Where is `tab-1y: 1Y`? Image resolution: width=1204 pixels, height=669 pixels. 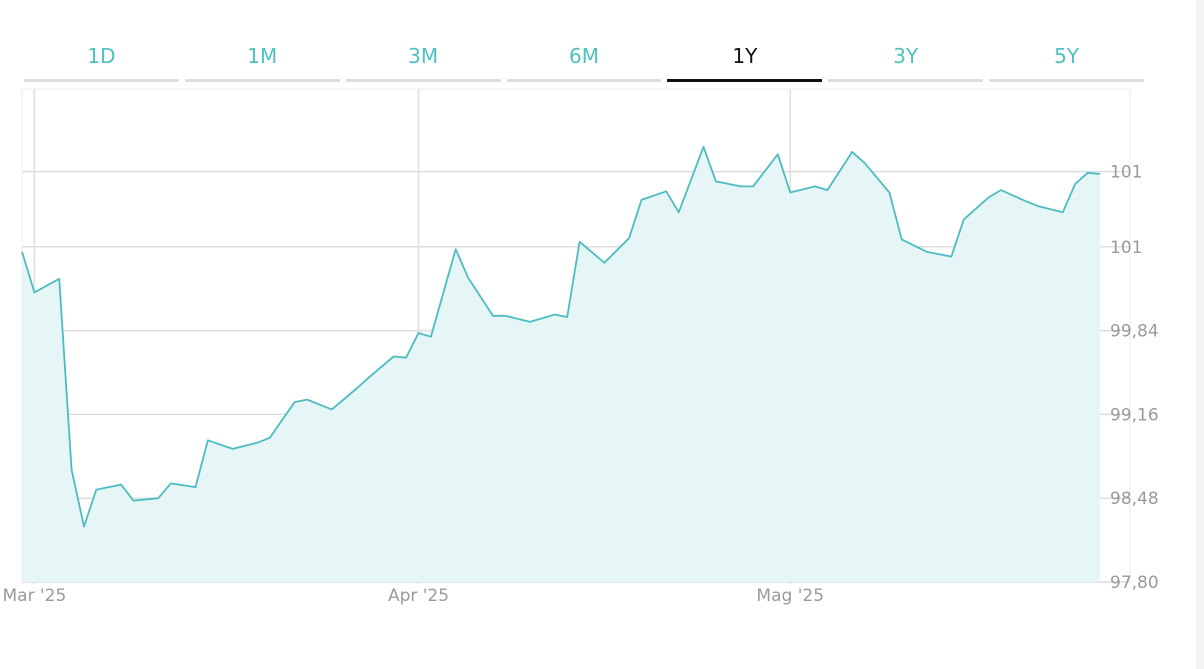 tab-1y: 1Y is located at coordinates (745, 58).